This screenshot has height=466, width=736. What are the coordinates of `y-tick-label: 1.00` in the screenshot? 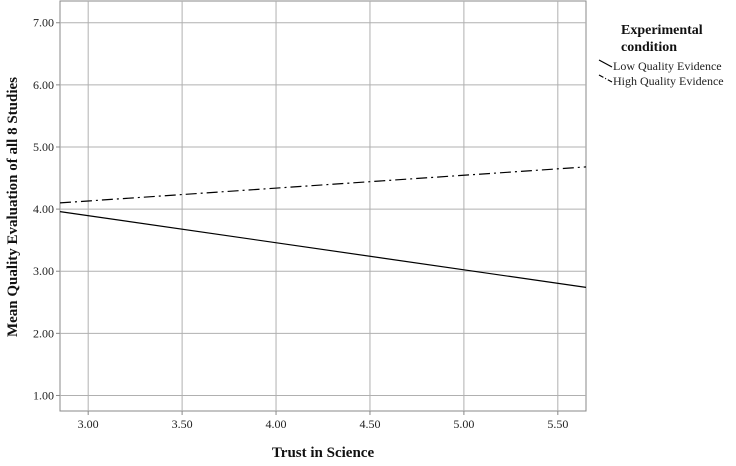 It's located at (43, 395).